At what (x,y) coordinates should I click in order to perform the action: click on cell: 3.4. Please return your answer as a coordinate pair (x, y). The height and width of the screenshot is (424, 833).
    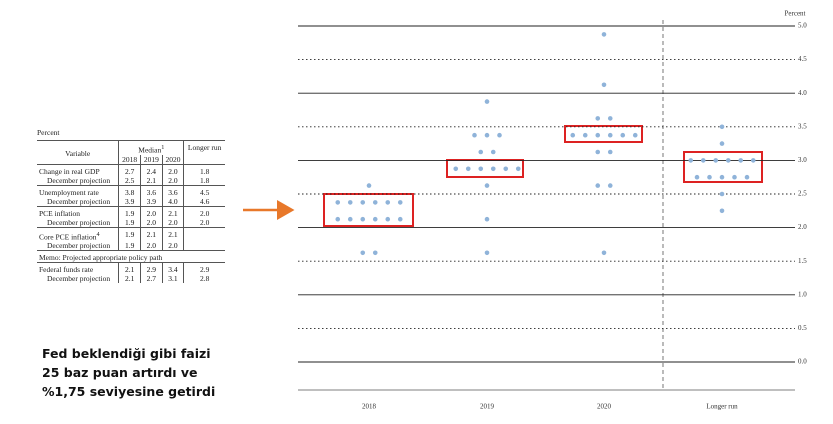
    Looking at the image, I should click on (172, 268).